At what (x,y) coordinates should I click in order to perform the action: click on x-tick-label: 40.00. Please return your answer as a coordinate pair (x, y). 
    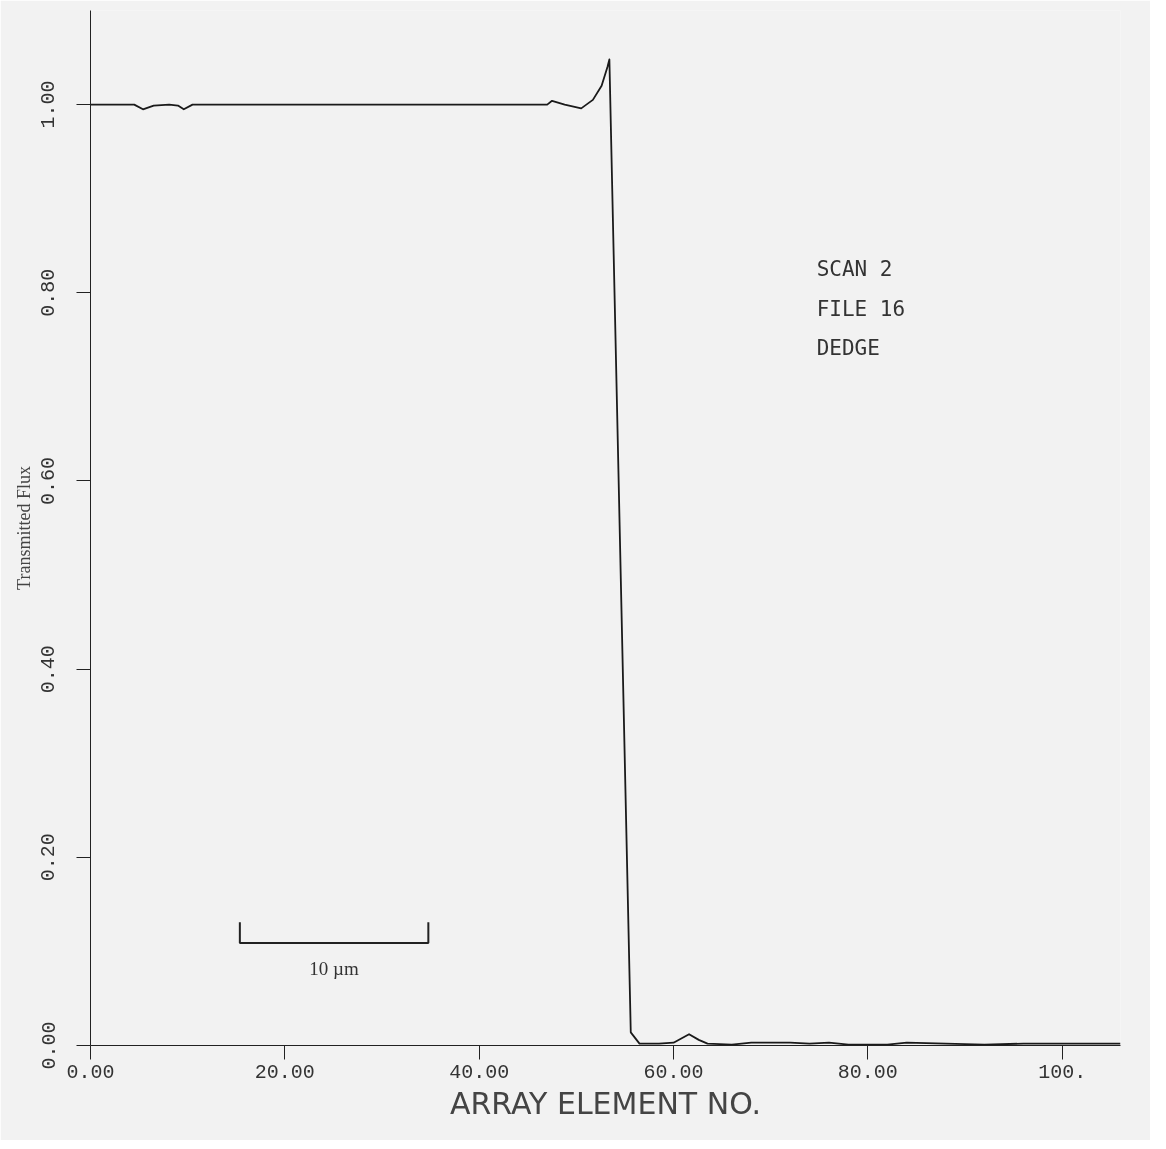
    Looking at the image, I should click on (479, 1072).